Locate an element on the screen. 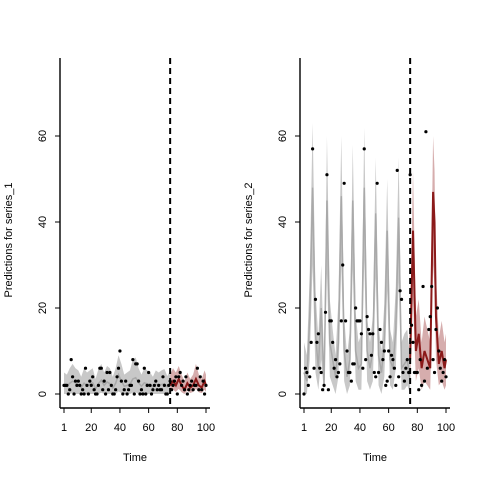 The width and height of the screenshot is (480, 480). fitted-series-line is located at coordinates (357, 286).